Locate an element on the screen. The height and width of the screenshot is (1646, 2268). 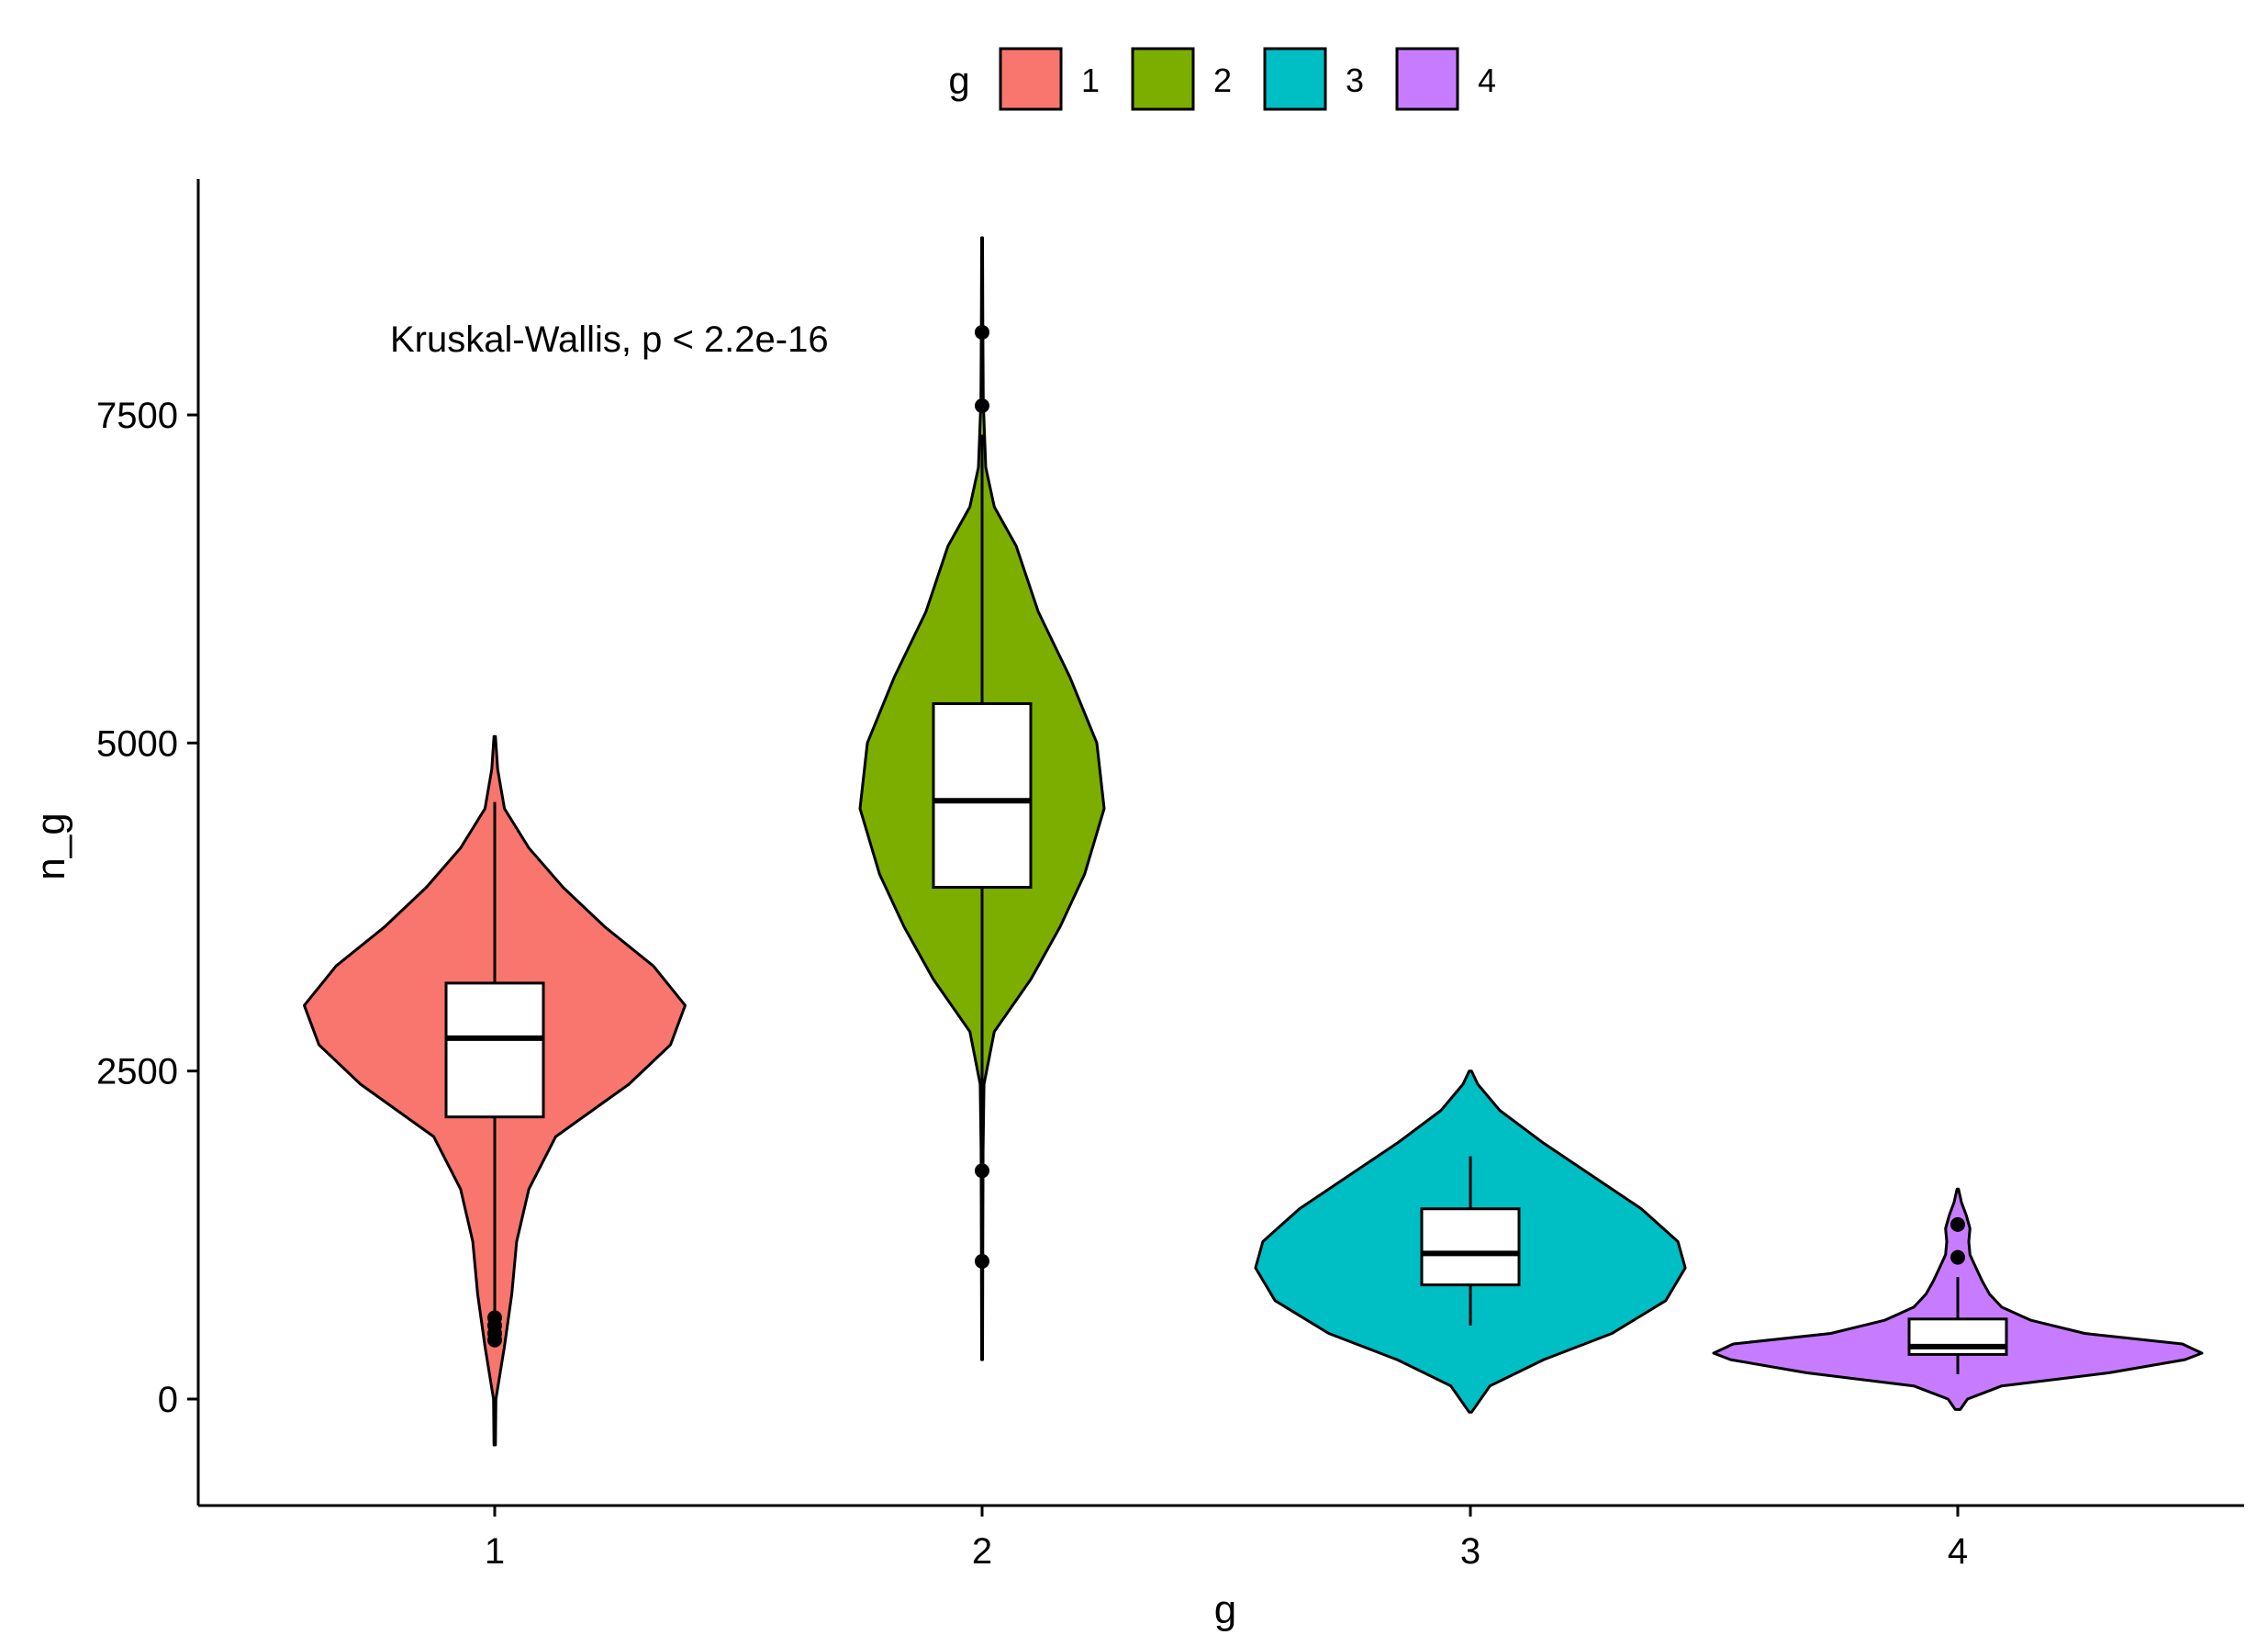
y-tick-label: 7500 is located at coordinates (137, 416).